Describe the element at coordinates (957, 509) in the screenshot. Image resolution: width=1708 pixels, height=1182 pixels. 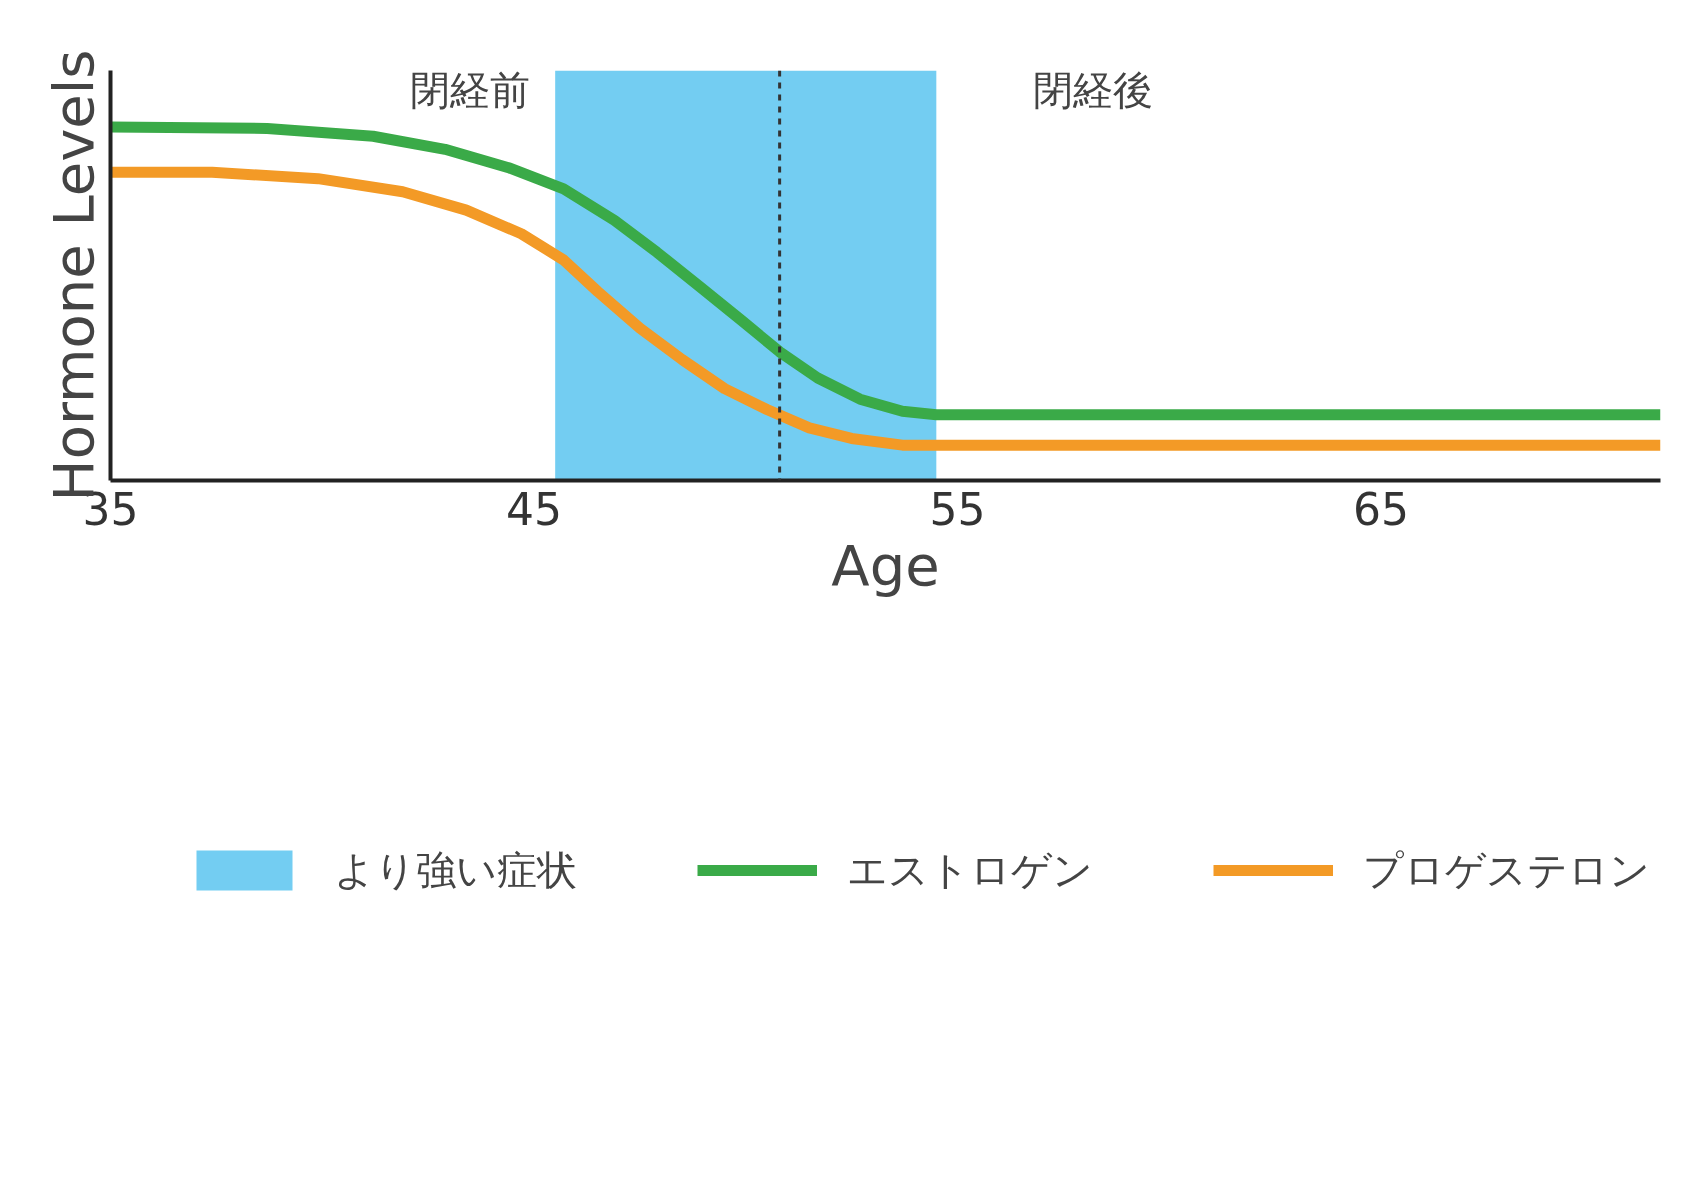
I see `x-tick-label: 55` at that location.